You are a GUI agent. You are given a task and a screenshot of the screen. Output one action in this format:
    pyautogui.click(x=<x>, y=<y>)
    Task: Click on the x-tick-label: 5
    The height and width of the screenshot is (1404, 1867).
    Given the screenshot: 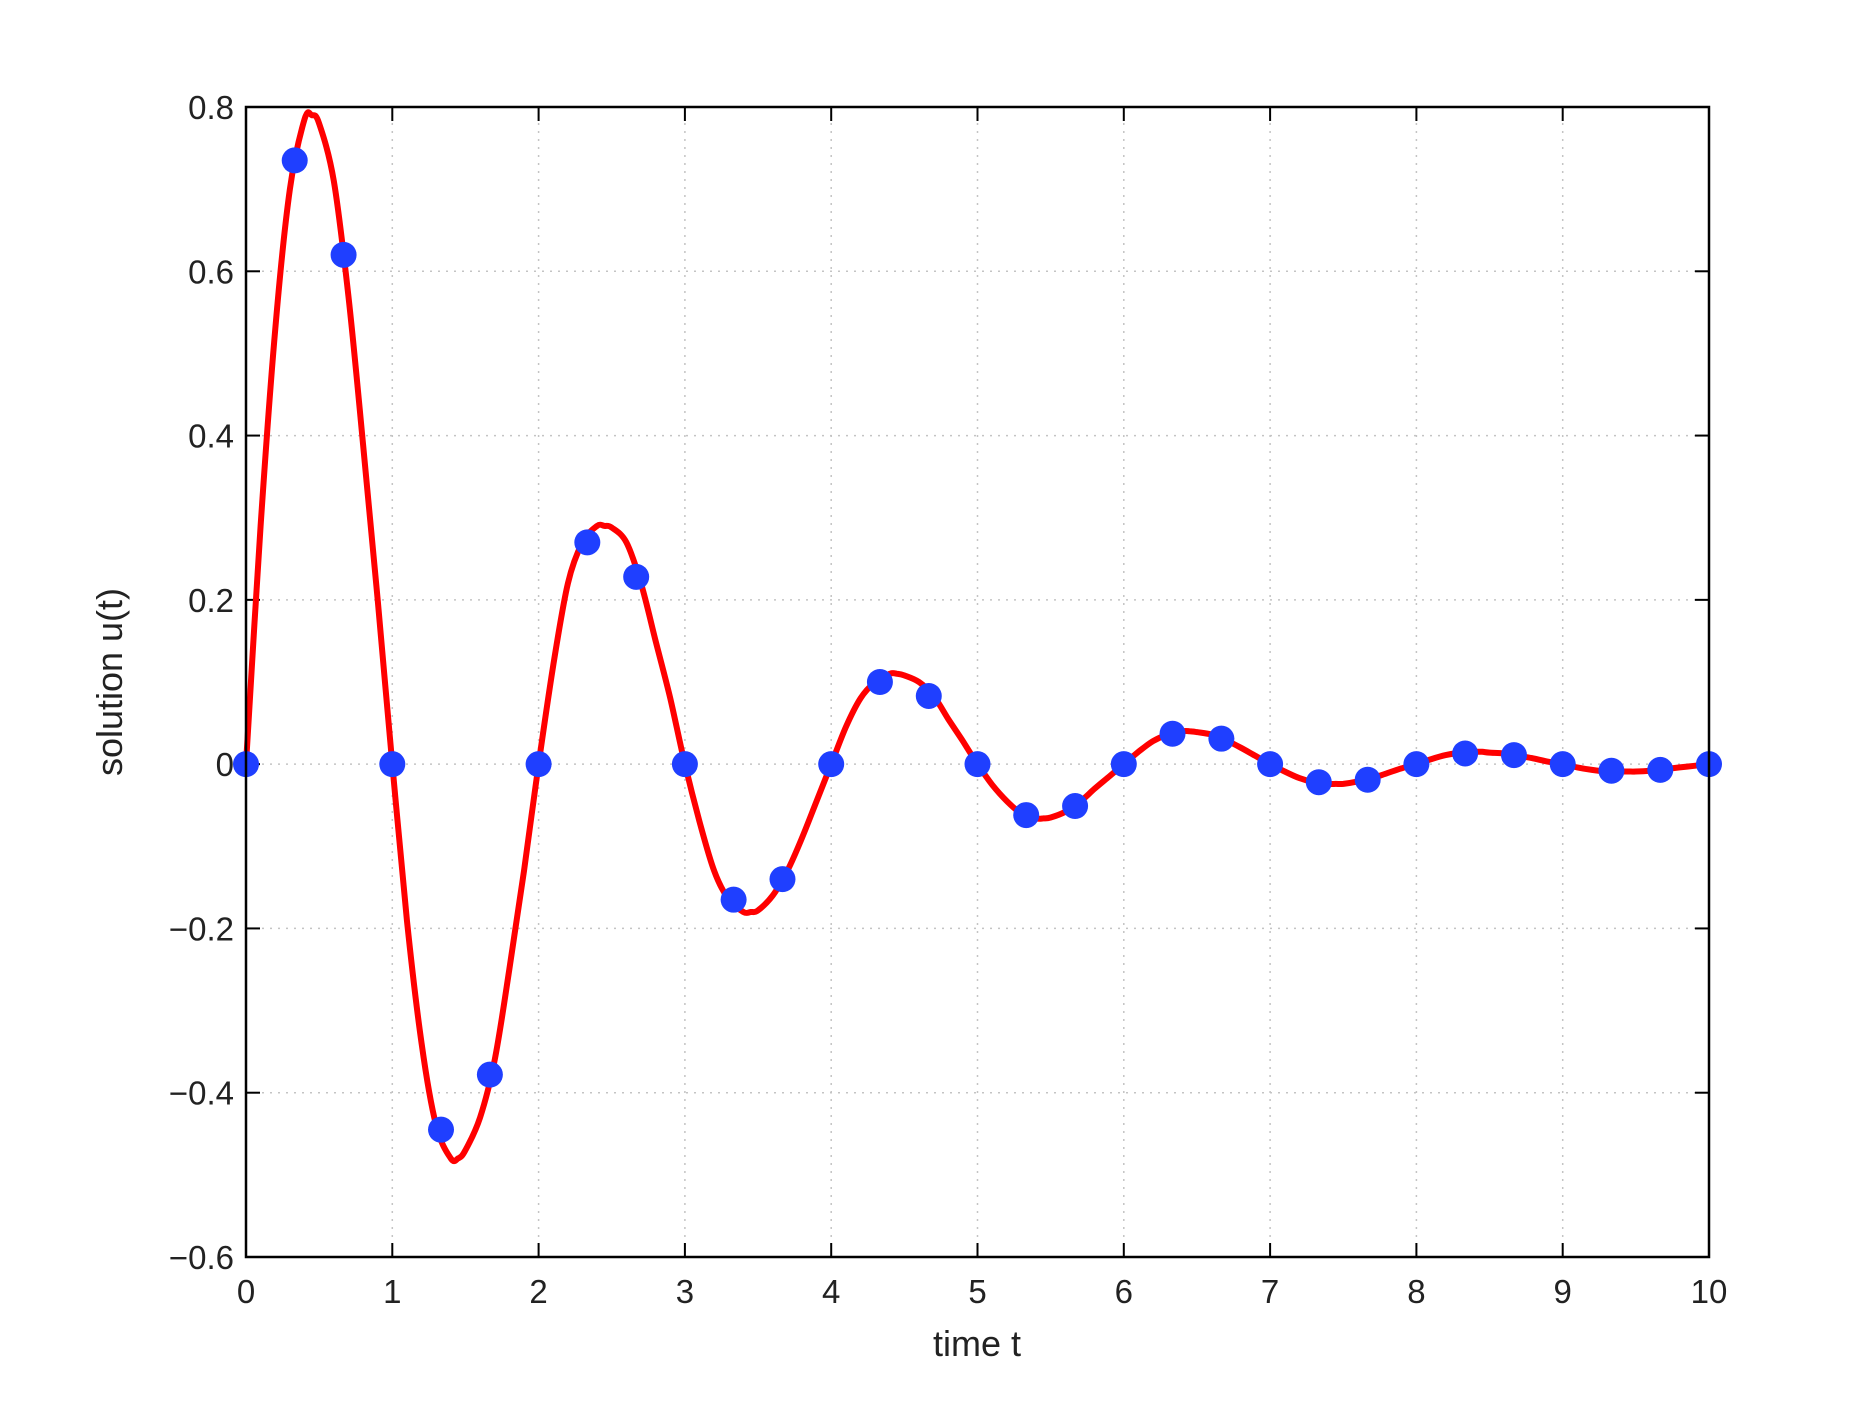 What is the action you would take?
    pyautogui.click(x=977, y=1291)
    